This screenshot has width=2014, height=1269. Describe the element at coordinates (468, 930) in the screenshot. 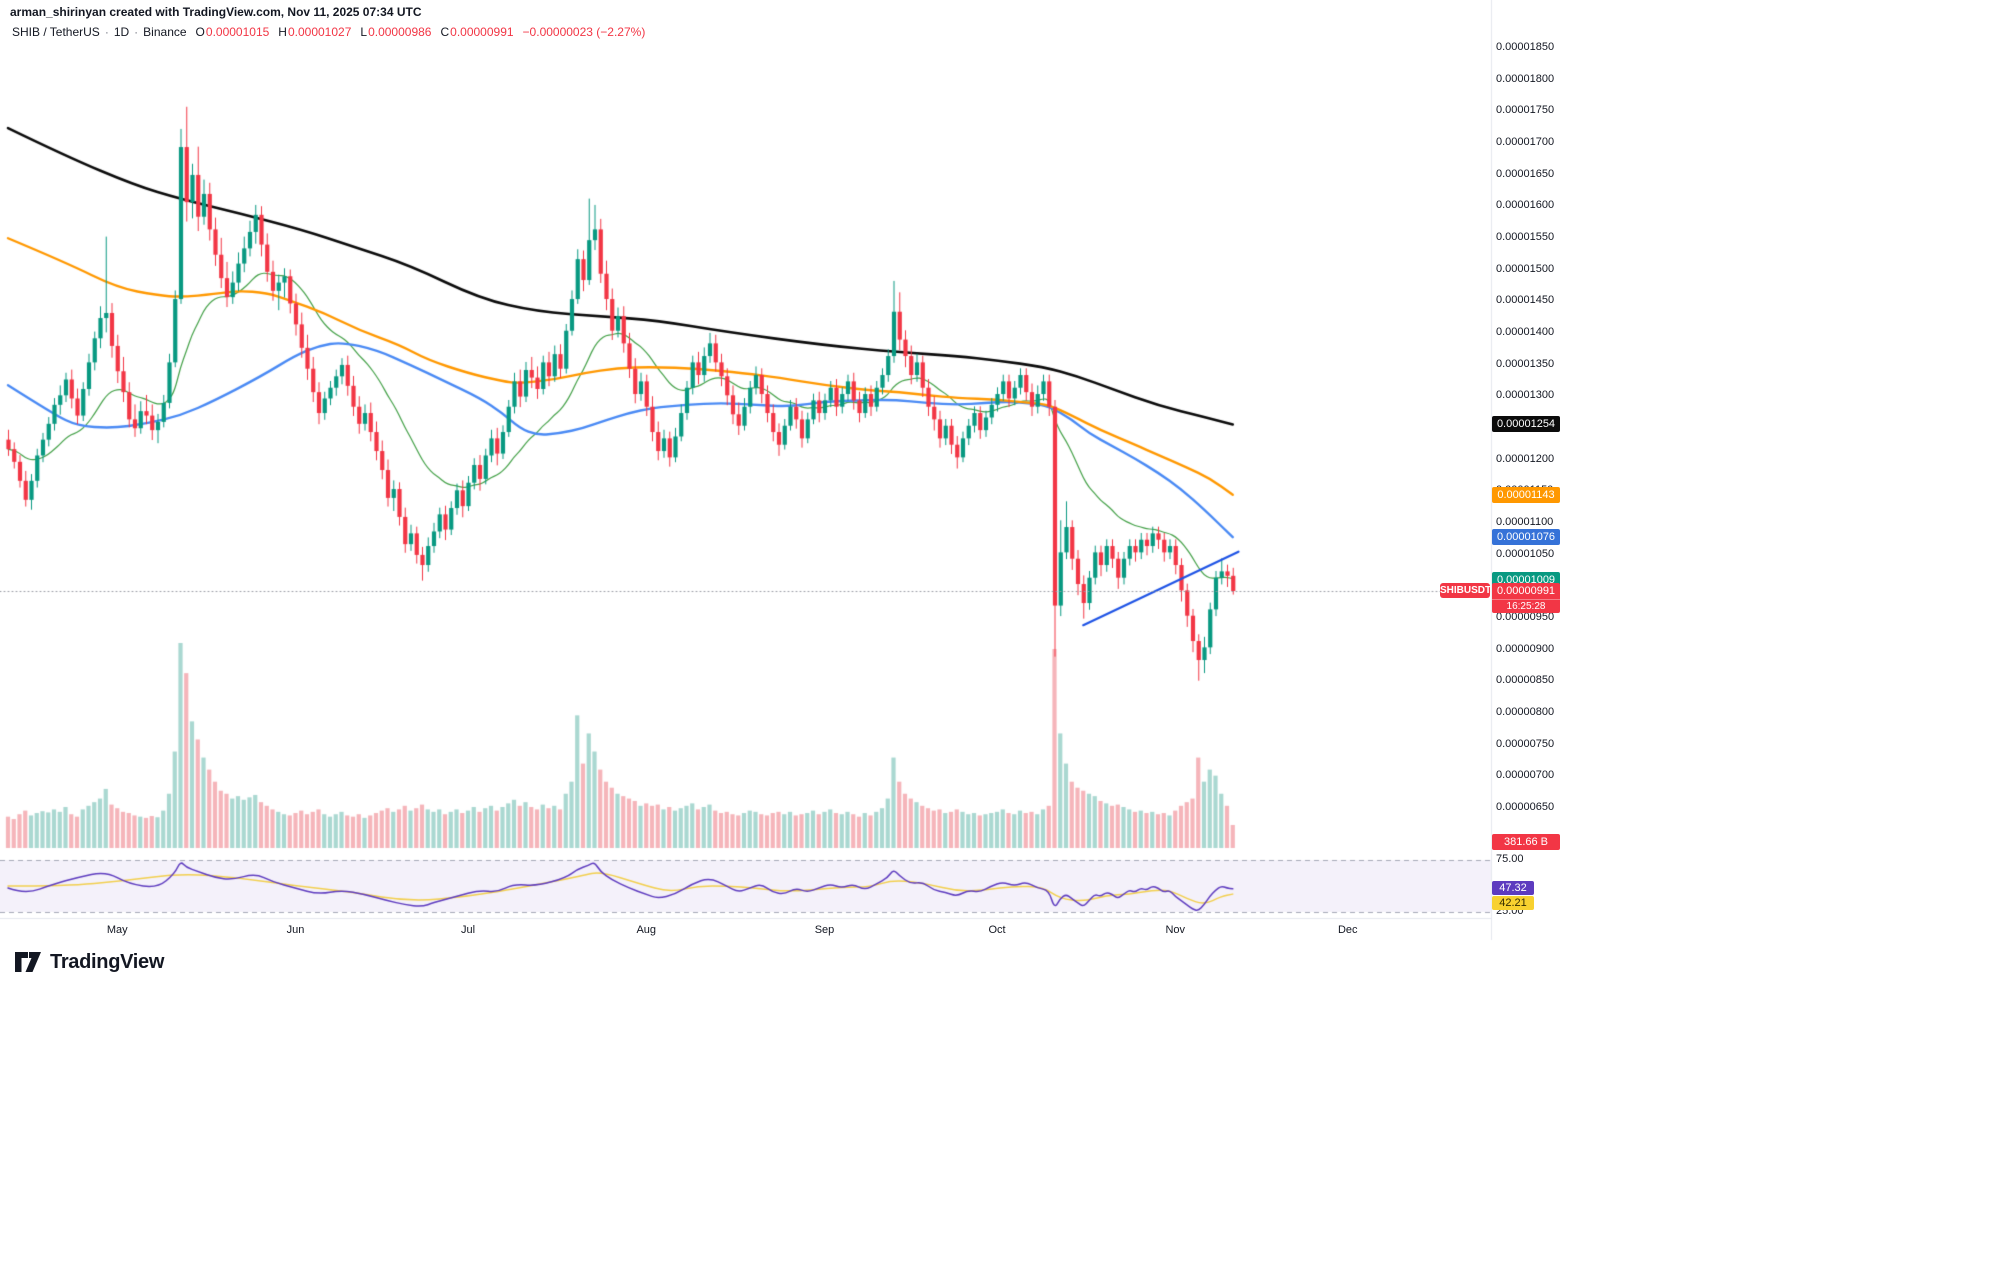

I see `time-axis-label: Jul` at that location.